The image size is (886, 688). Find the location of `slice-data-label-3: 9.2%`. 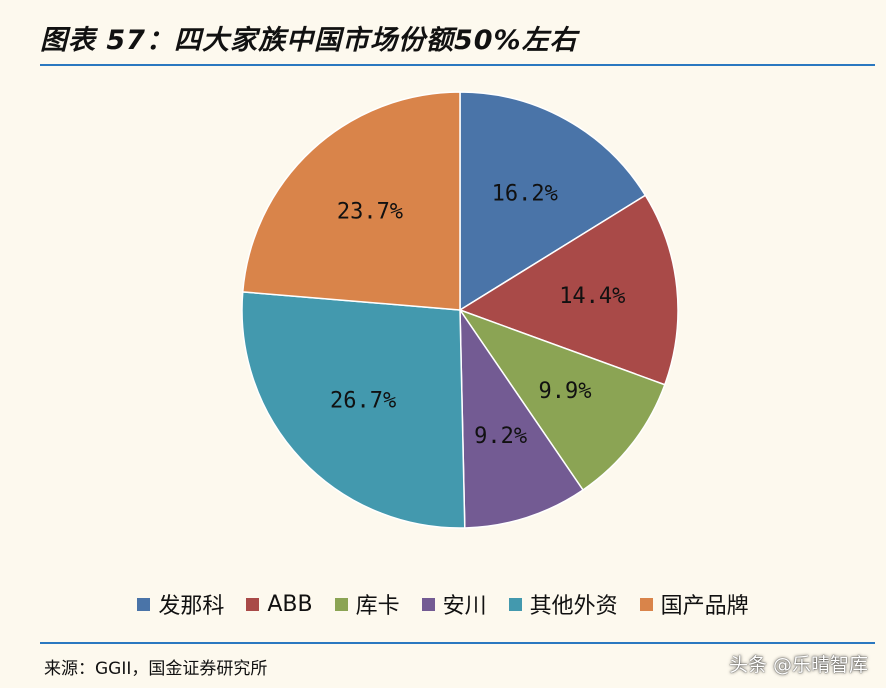

slice-data-label-3: 9.2% is located at coordinates (500, 436).